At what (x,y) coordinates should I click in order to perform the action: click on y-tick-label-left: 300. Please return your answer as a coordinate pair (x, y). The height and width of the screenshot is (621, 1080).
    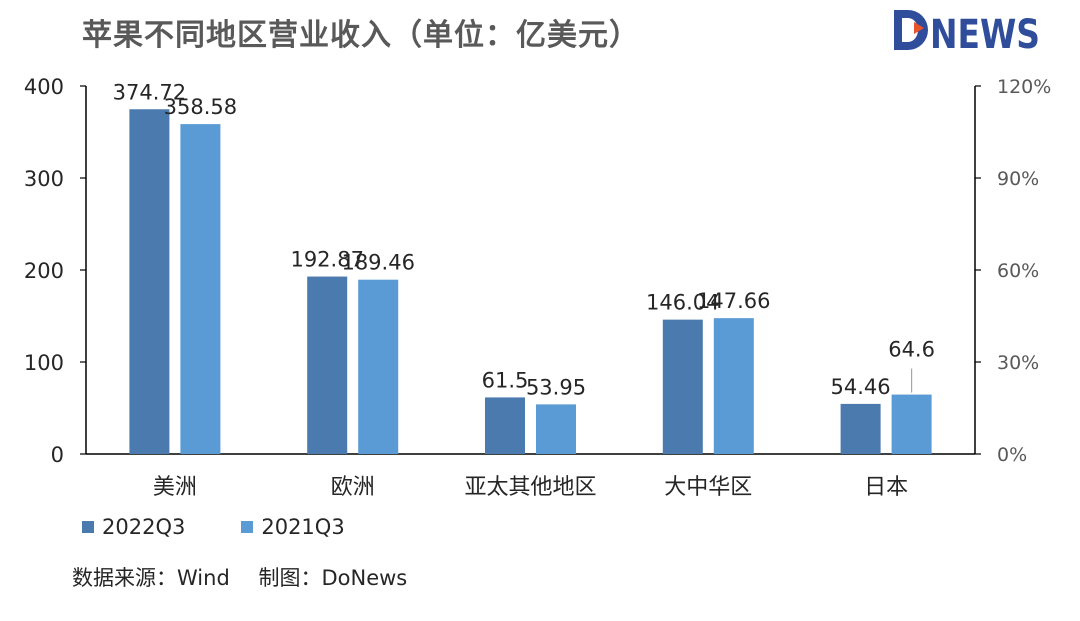
    Looking at the image, I should click on (44, 179).